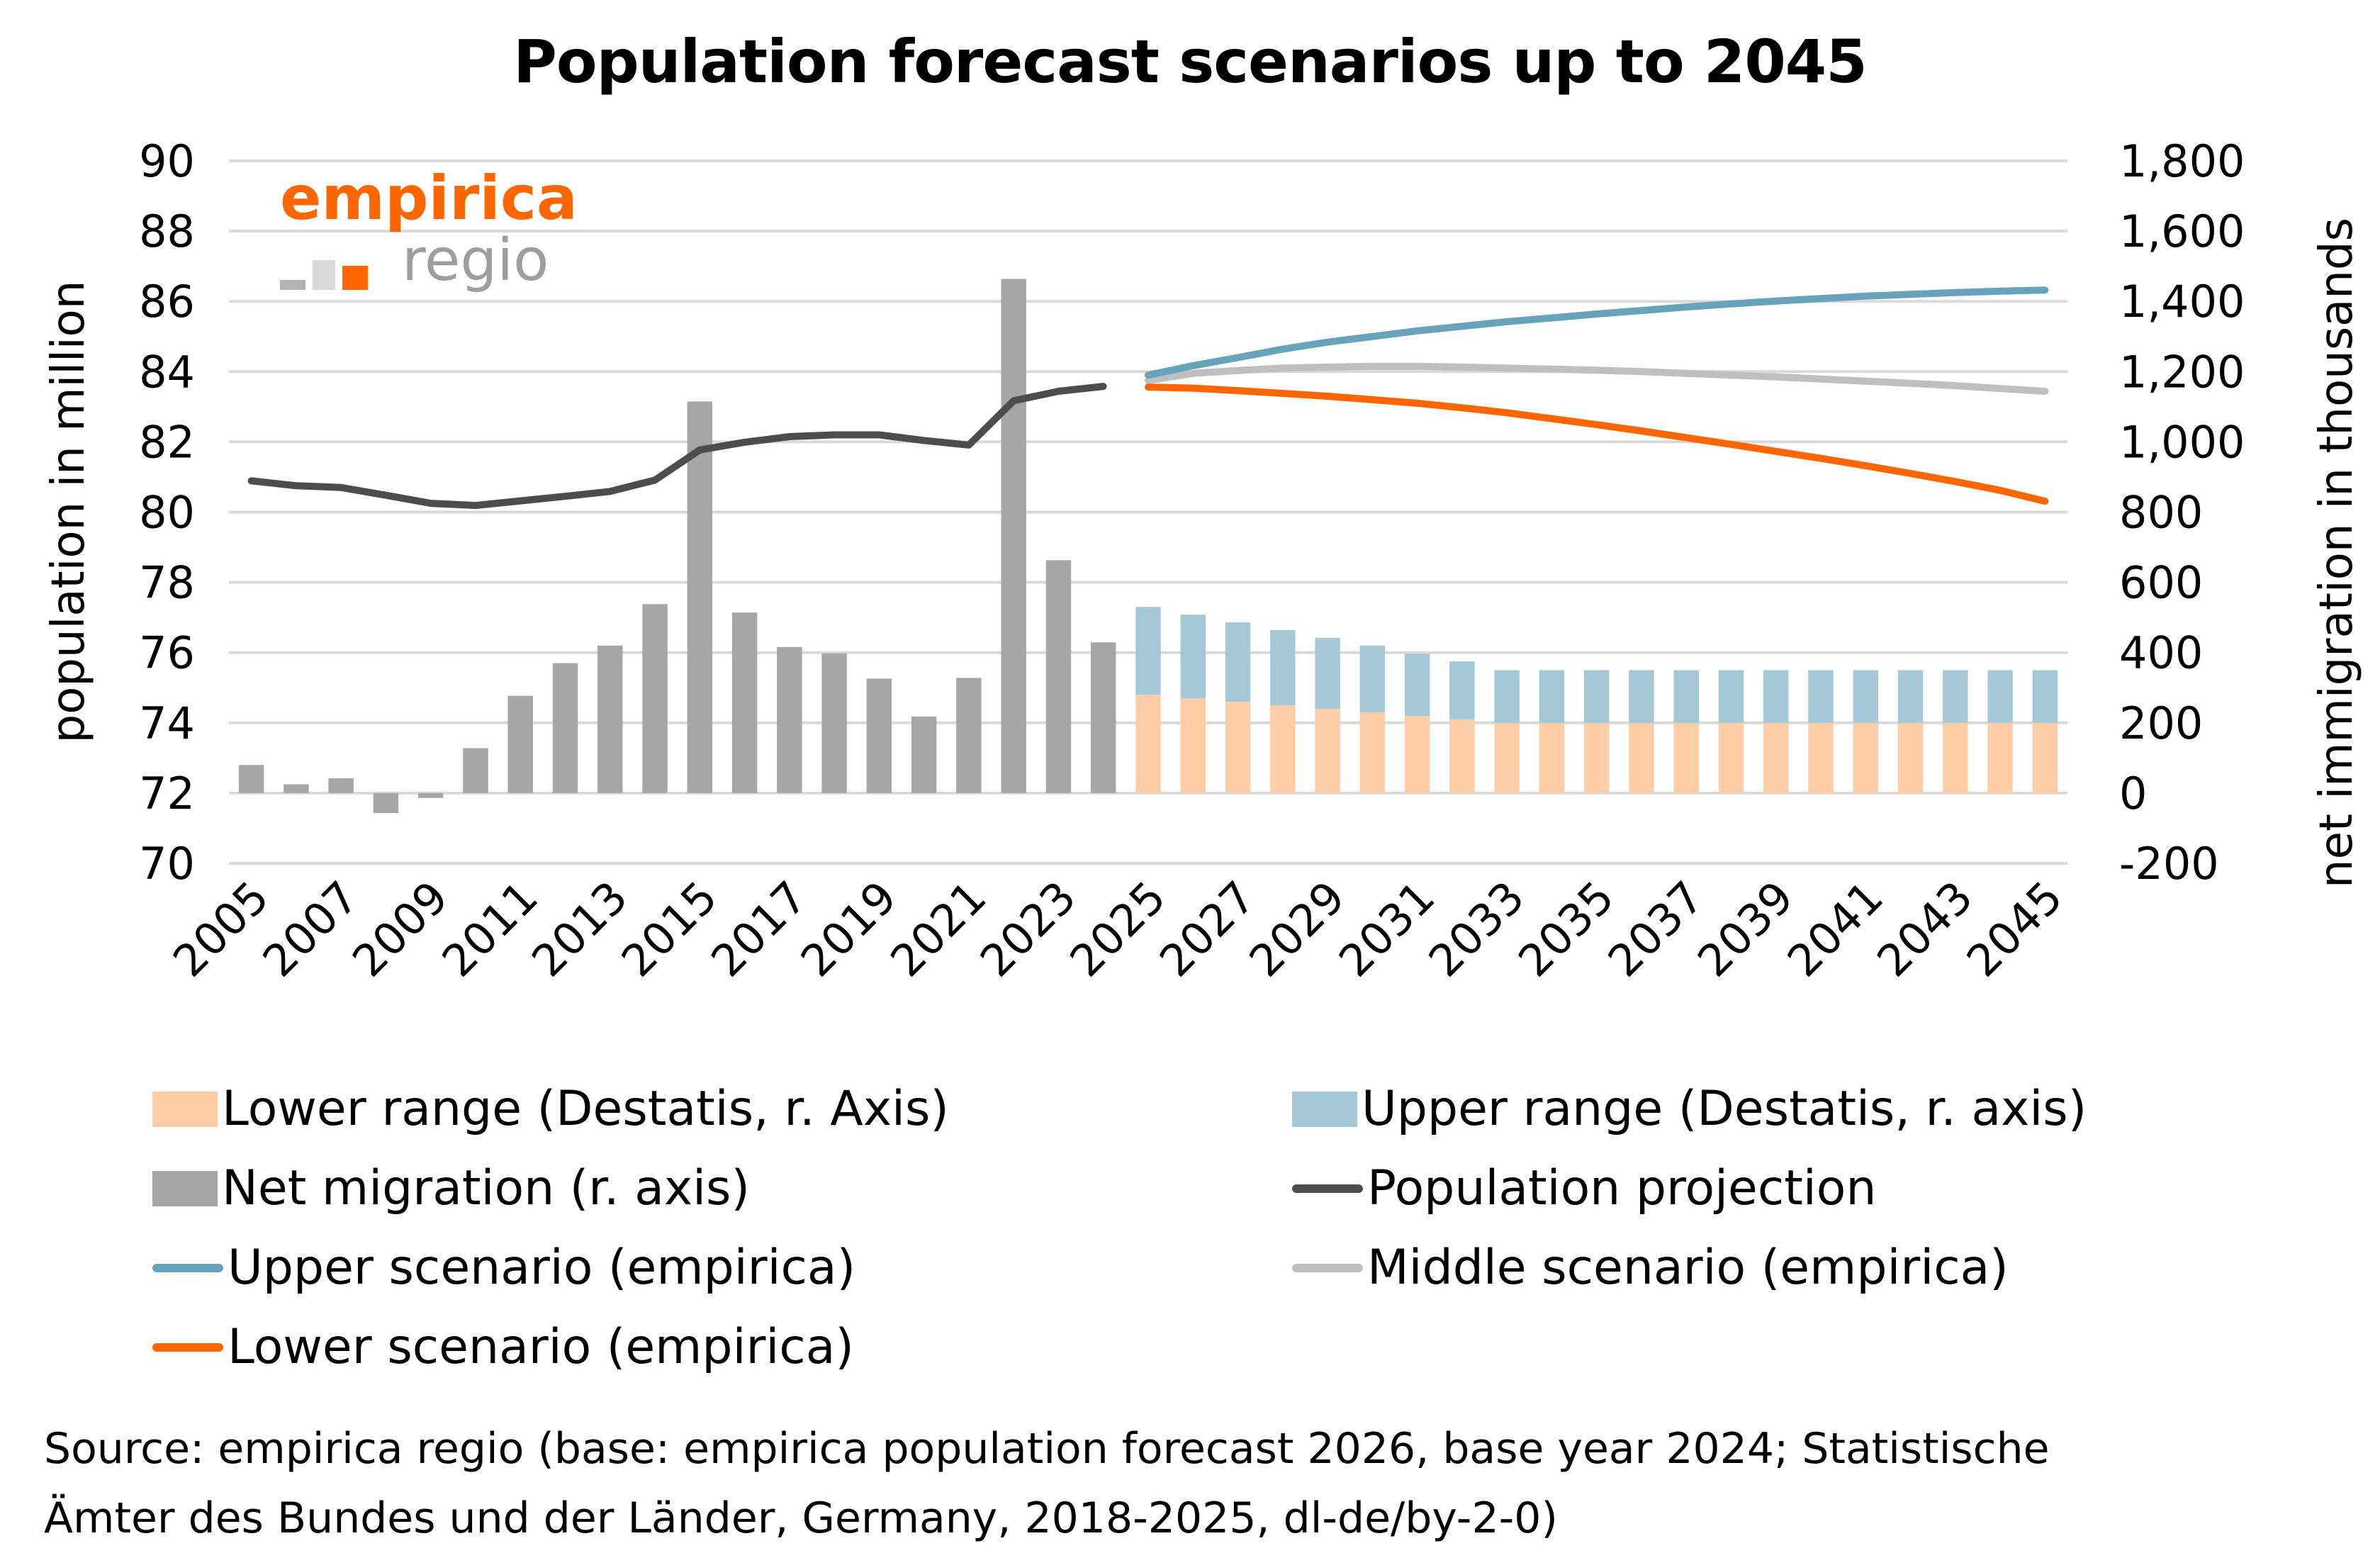 This screenshot has height=1553, width=2380. I want to click on legend-item-net-migration: Net migration (r. axis), so click(451, 1188).